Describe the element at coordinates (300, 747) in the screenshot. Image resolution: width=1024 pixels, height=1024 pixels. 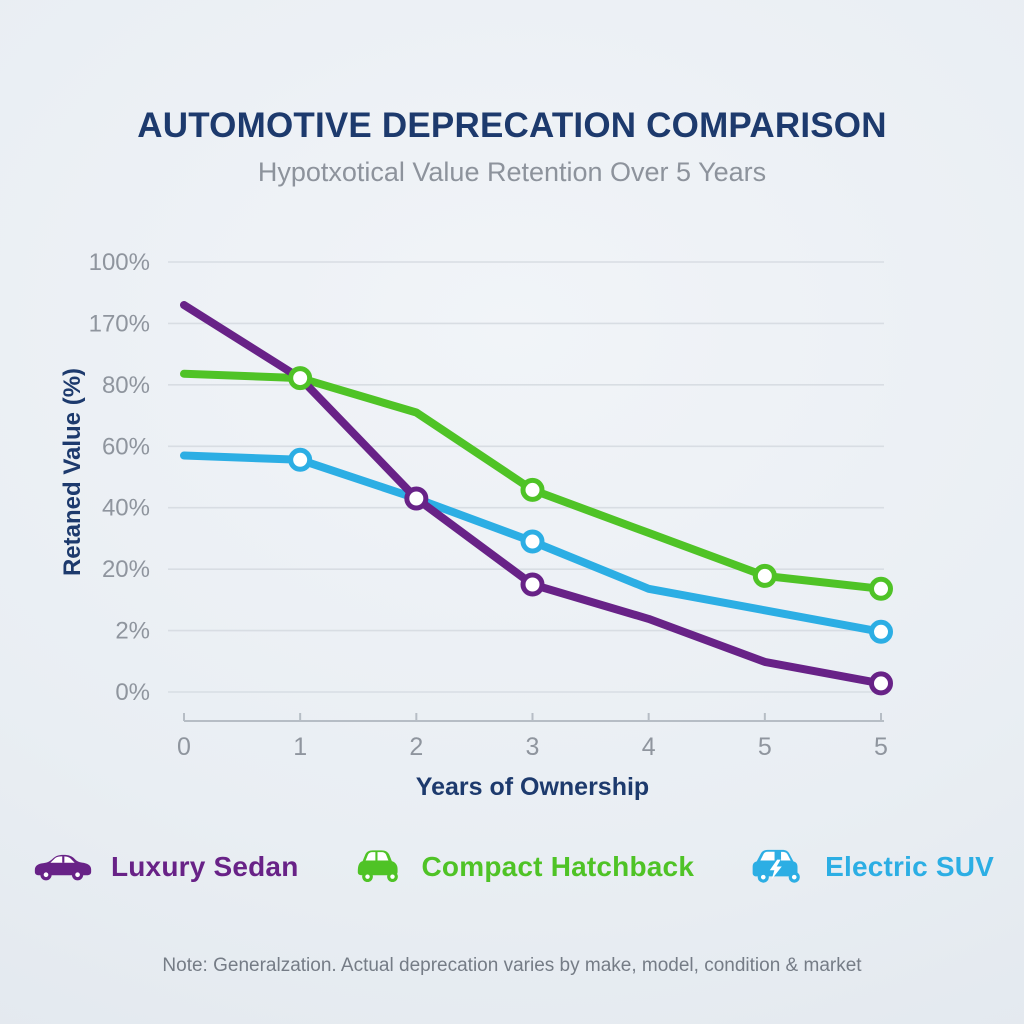
I see `x-tick-label: 1` at that location.